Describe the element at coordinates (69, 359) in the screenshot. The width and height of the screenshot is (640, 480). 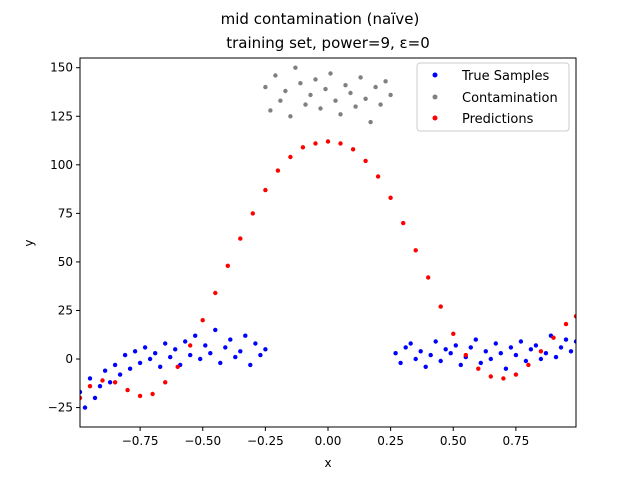
I see `y-tick-label: 0` at that location.